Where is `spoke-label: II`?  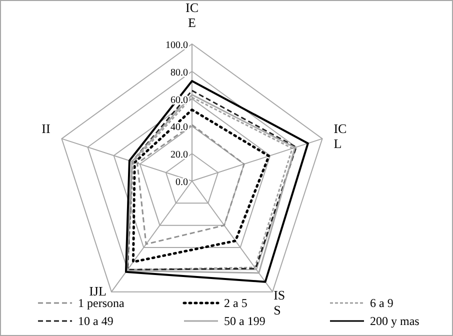 spoke-label: II is located at coordinates (46, 128).